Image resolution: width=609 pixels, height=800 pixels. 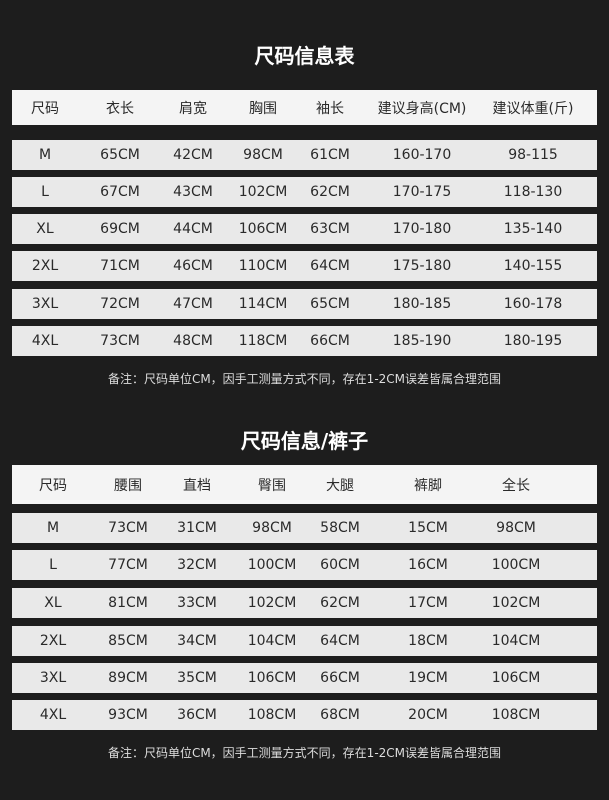 I want to click on table-row: 2XL 71CM 46CM 110CM 64CM 175-180 140-155, so click(x=304, y=266).